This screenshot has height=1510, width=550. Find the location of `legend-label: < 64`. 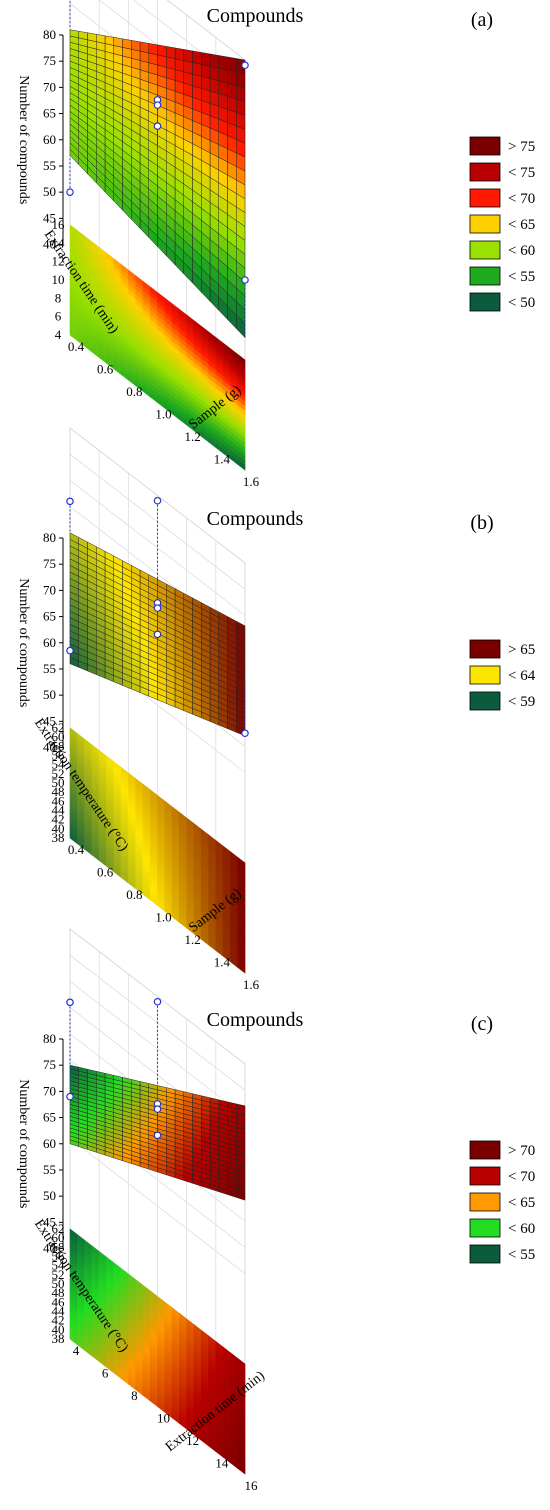

legend-label: < 64 is located at coordinates (522, 676).